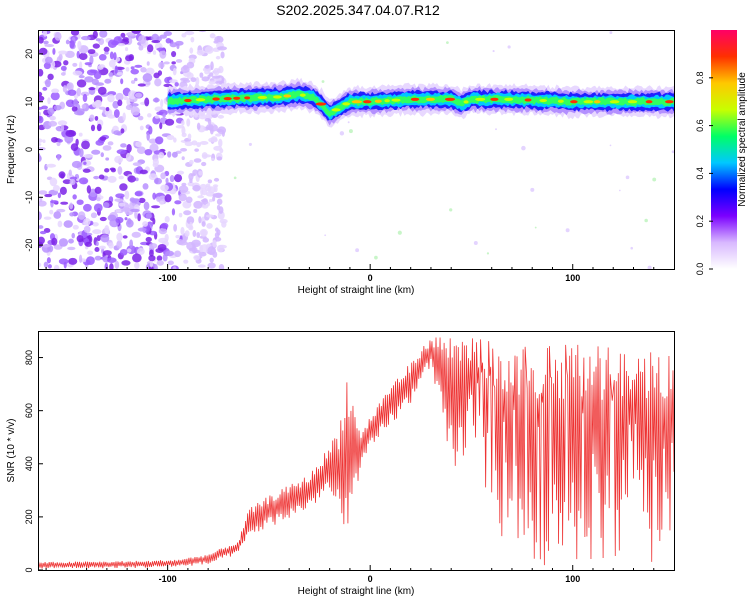 This screenshot has height=600, width=750. Describe the element at coordinates (33, 461) in the screenshot. I see `snr-y-ticks: 0 200 400 600 800` at that location.